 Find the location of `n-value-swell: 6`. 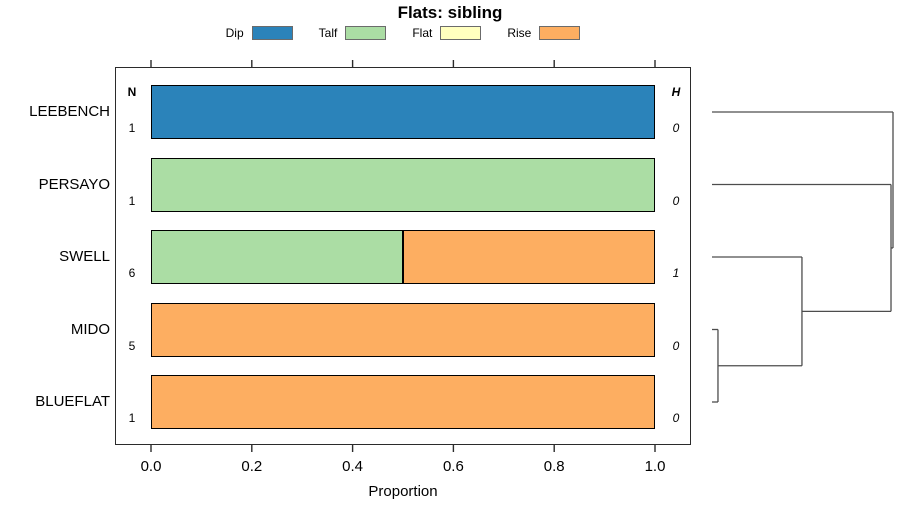

n-value-swell: 6 is located at coordinates (132, 273).